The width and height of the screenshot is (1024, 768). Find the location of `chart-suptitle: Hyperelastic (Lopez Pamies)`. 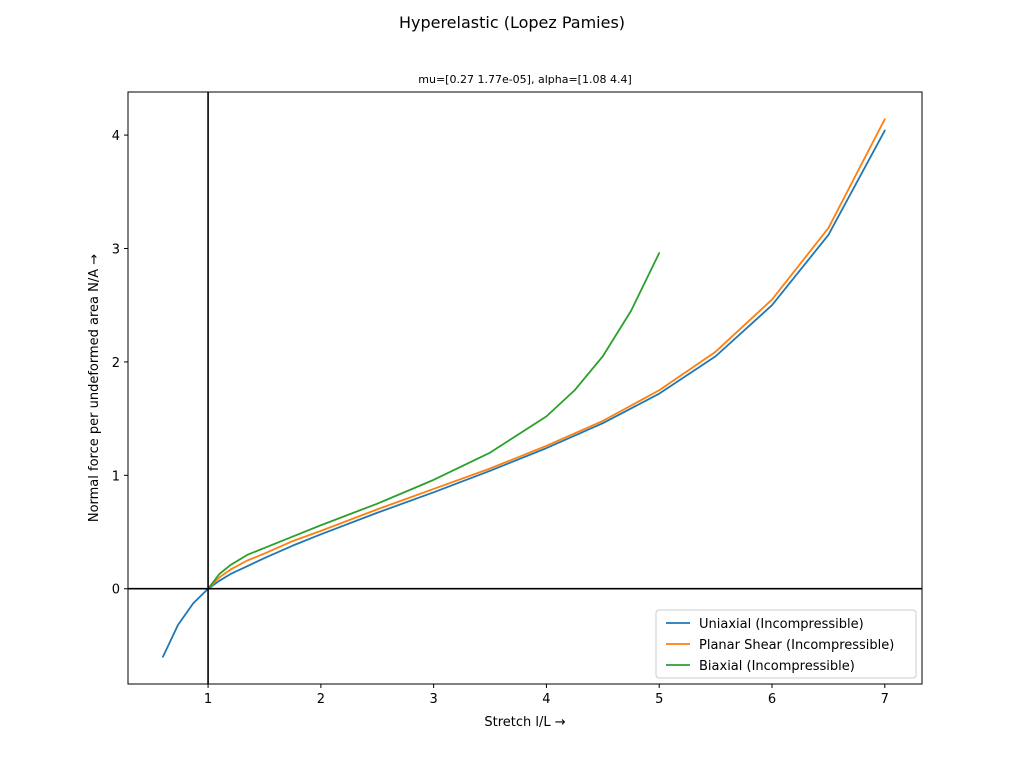

chart-suptitle: Hyperelastic (Lopez Pamies) is located at coordinates (512, 22).